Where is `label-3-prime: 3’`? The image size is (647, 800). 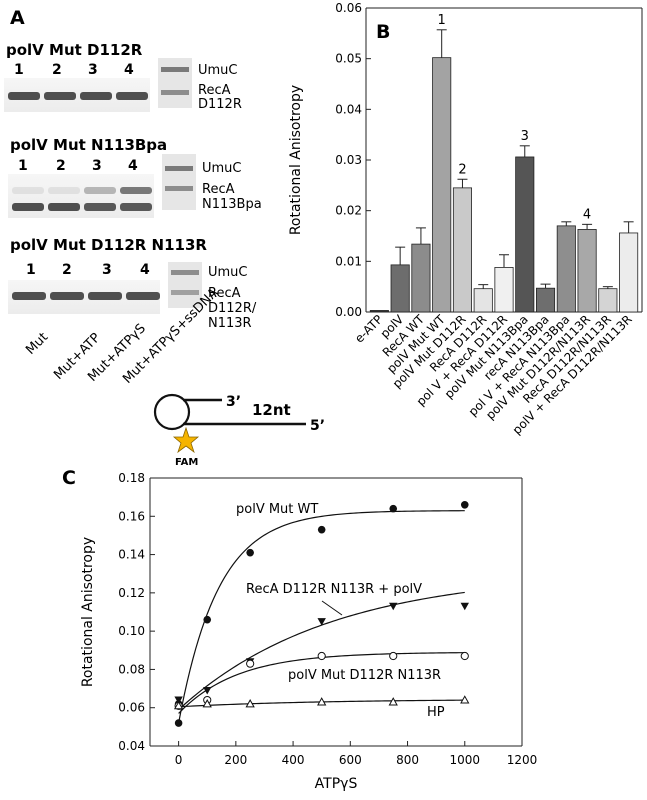 label-3-prime: 3’ is located at coordinates (233, 402).